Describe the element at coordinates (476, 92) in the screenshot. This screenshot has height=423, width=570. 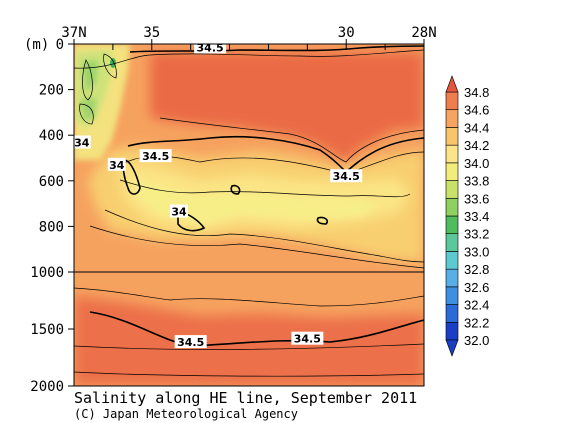
I see `colorbar-tick-label: 34.8` at that location.